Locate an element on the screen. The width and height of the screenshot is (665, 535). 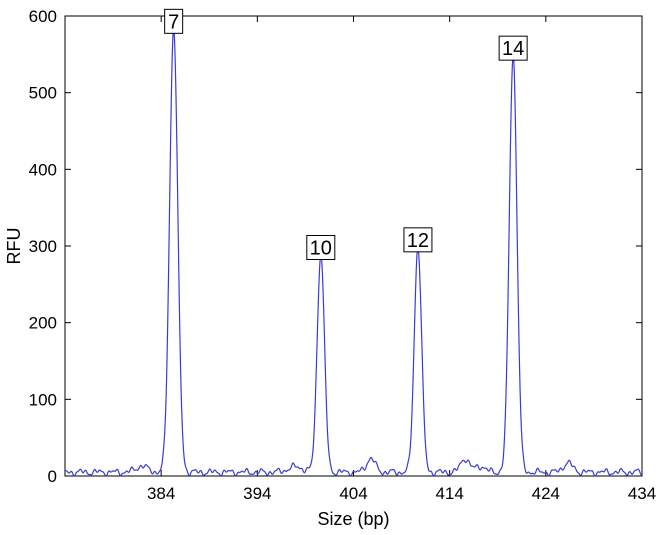
peak-label-14: 14 is located at coordinates (513, 48).